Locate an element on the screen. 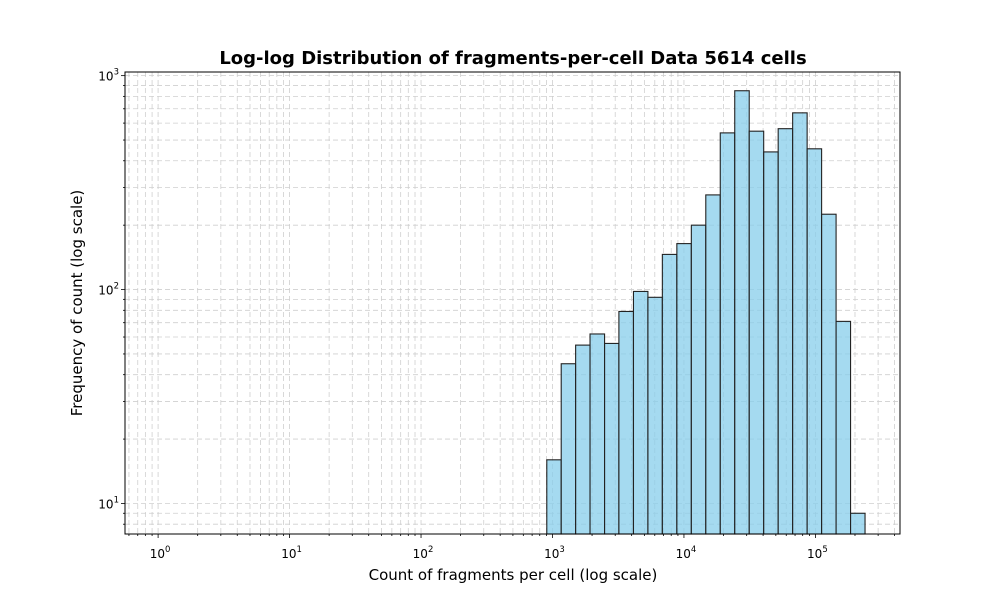 The height and width of the screenshot is (600, 1000). x-axis-label: Count of fragments per cell (log scale) is located at coordinates (513, 575).